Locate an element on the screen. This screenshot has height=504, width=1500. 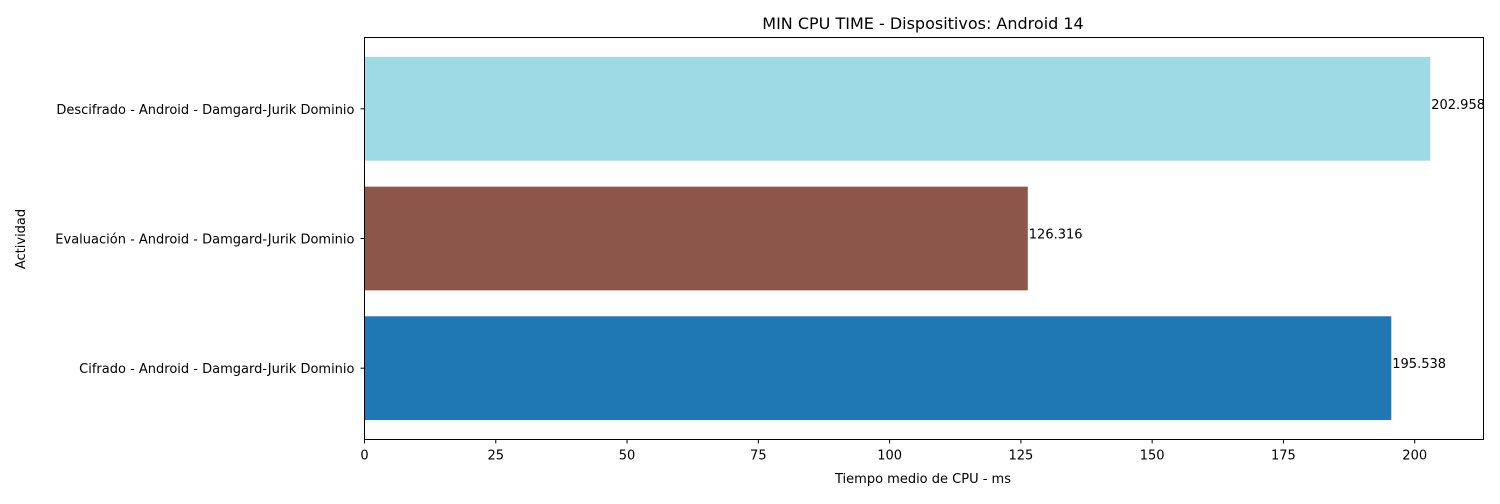
bar-value-label: 195.538 is located at coordinates (1419, 364).